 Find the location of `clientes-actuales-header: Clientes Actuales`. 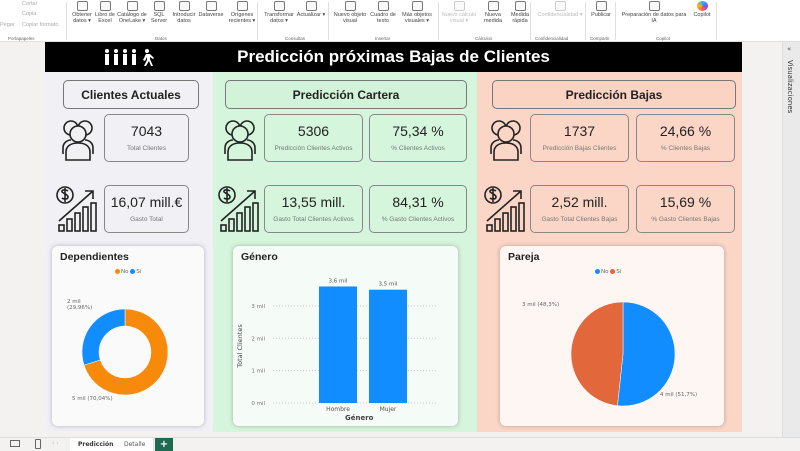

clientes-actuales-header: Clientes Actuales is located at coordinates (131, 94).